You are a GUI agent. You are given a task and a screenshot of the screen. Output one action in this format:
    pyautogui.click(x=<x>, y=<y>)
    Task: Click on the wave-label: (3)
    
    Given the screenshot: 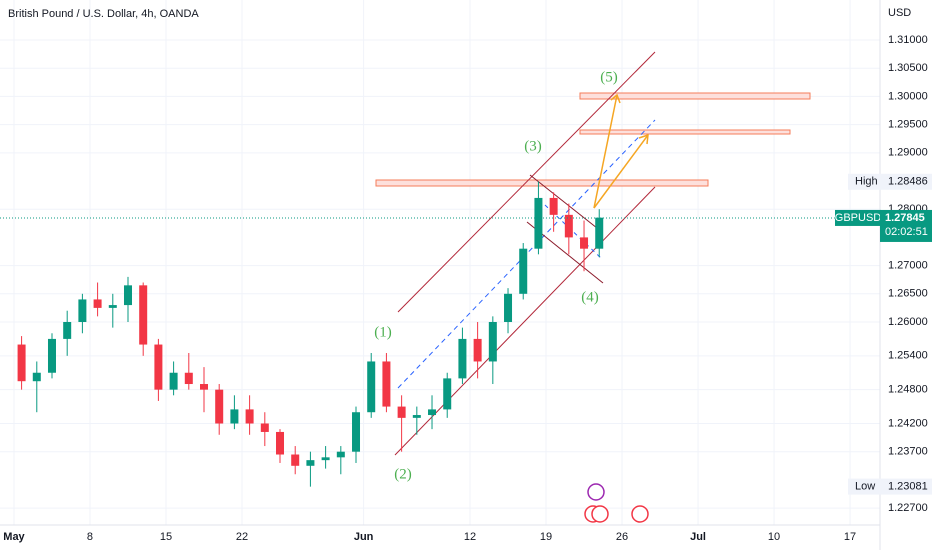 What is the action you would take?
    pyautogui.click(x=533, y=146)
    